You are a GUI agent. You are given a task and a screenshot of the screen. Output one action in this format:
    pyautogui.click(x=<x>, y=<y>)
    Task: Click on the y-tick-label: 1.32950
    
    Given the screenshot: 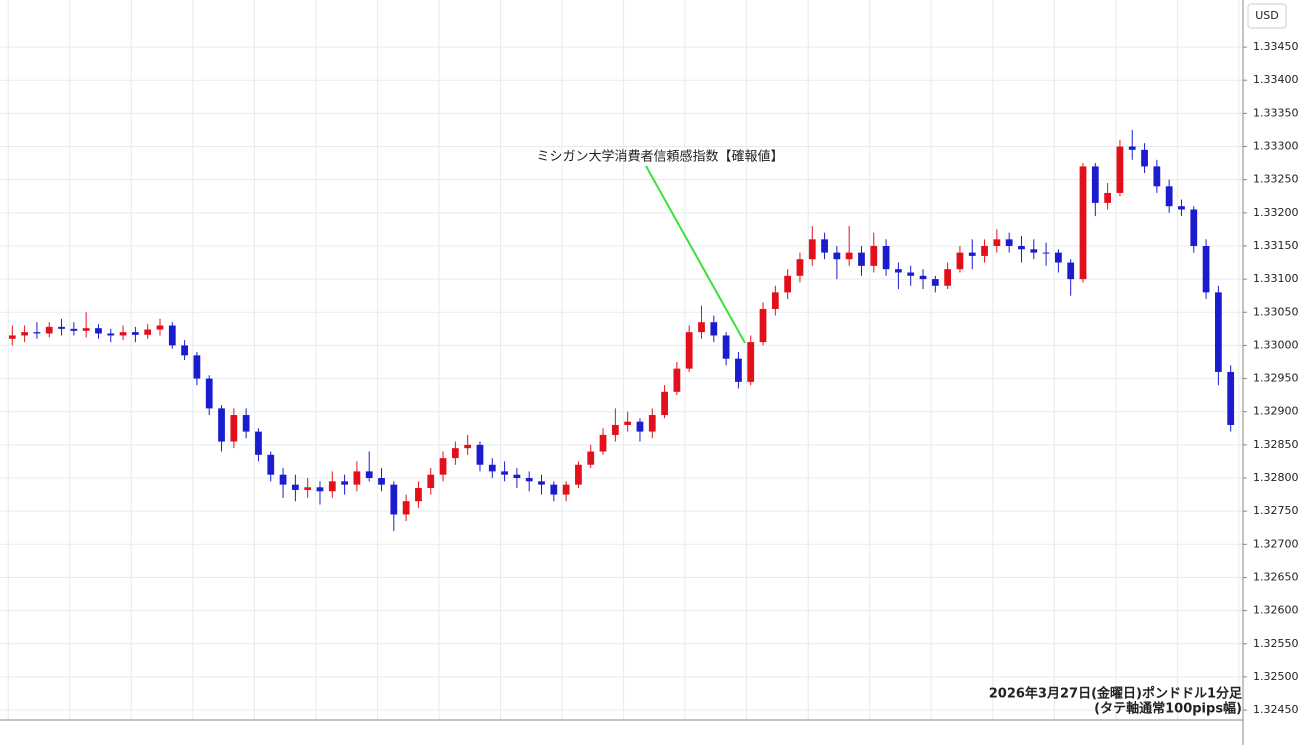 What is the action you would take?
    pyautogui.click(x=1276, y=378)
    